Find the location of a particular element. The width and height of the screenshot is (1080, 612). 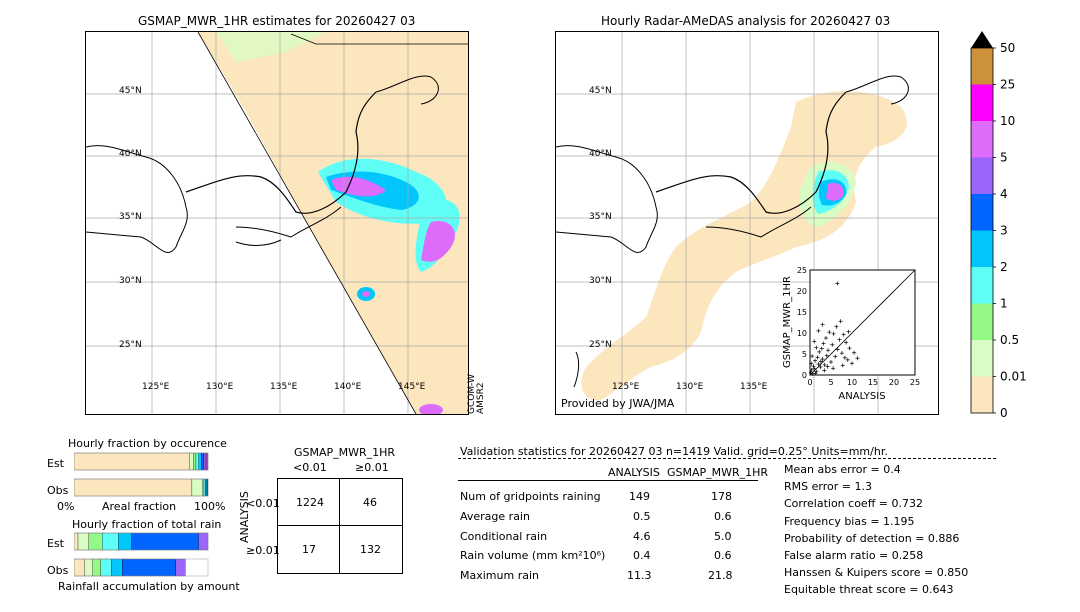

validation-row-label: Conditional rain is located at coordinates (504, 536).